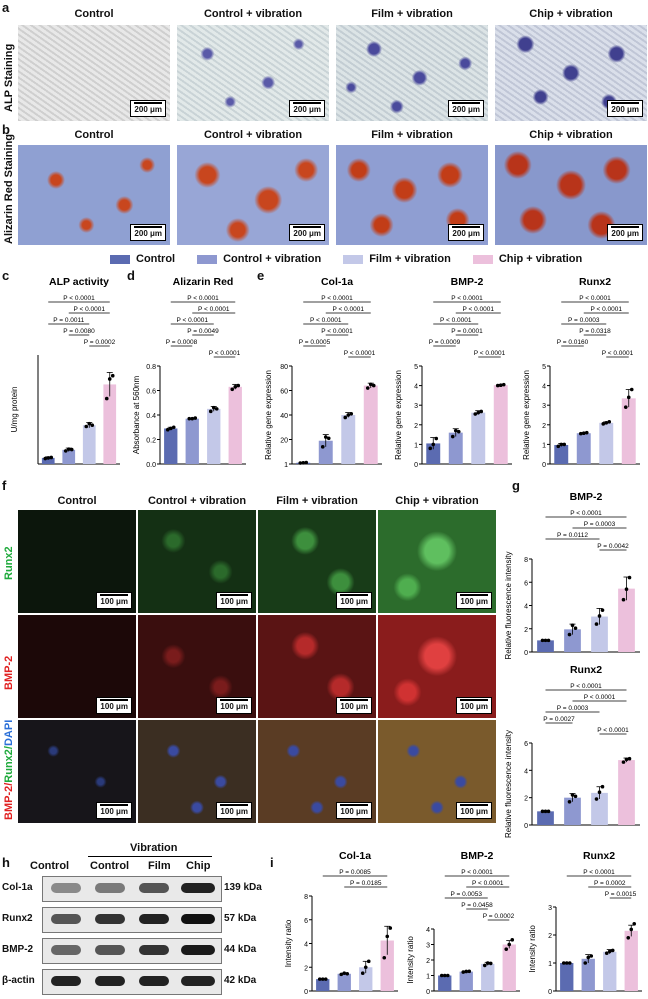 The height and width of the screenshot is (999, 648). I want to click on alizarin-image-control: 200 μm, so click(94, 195).